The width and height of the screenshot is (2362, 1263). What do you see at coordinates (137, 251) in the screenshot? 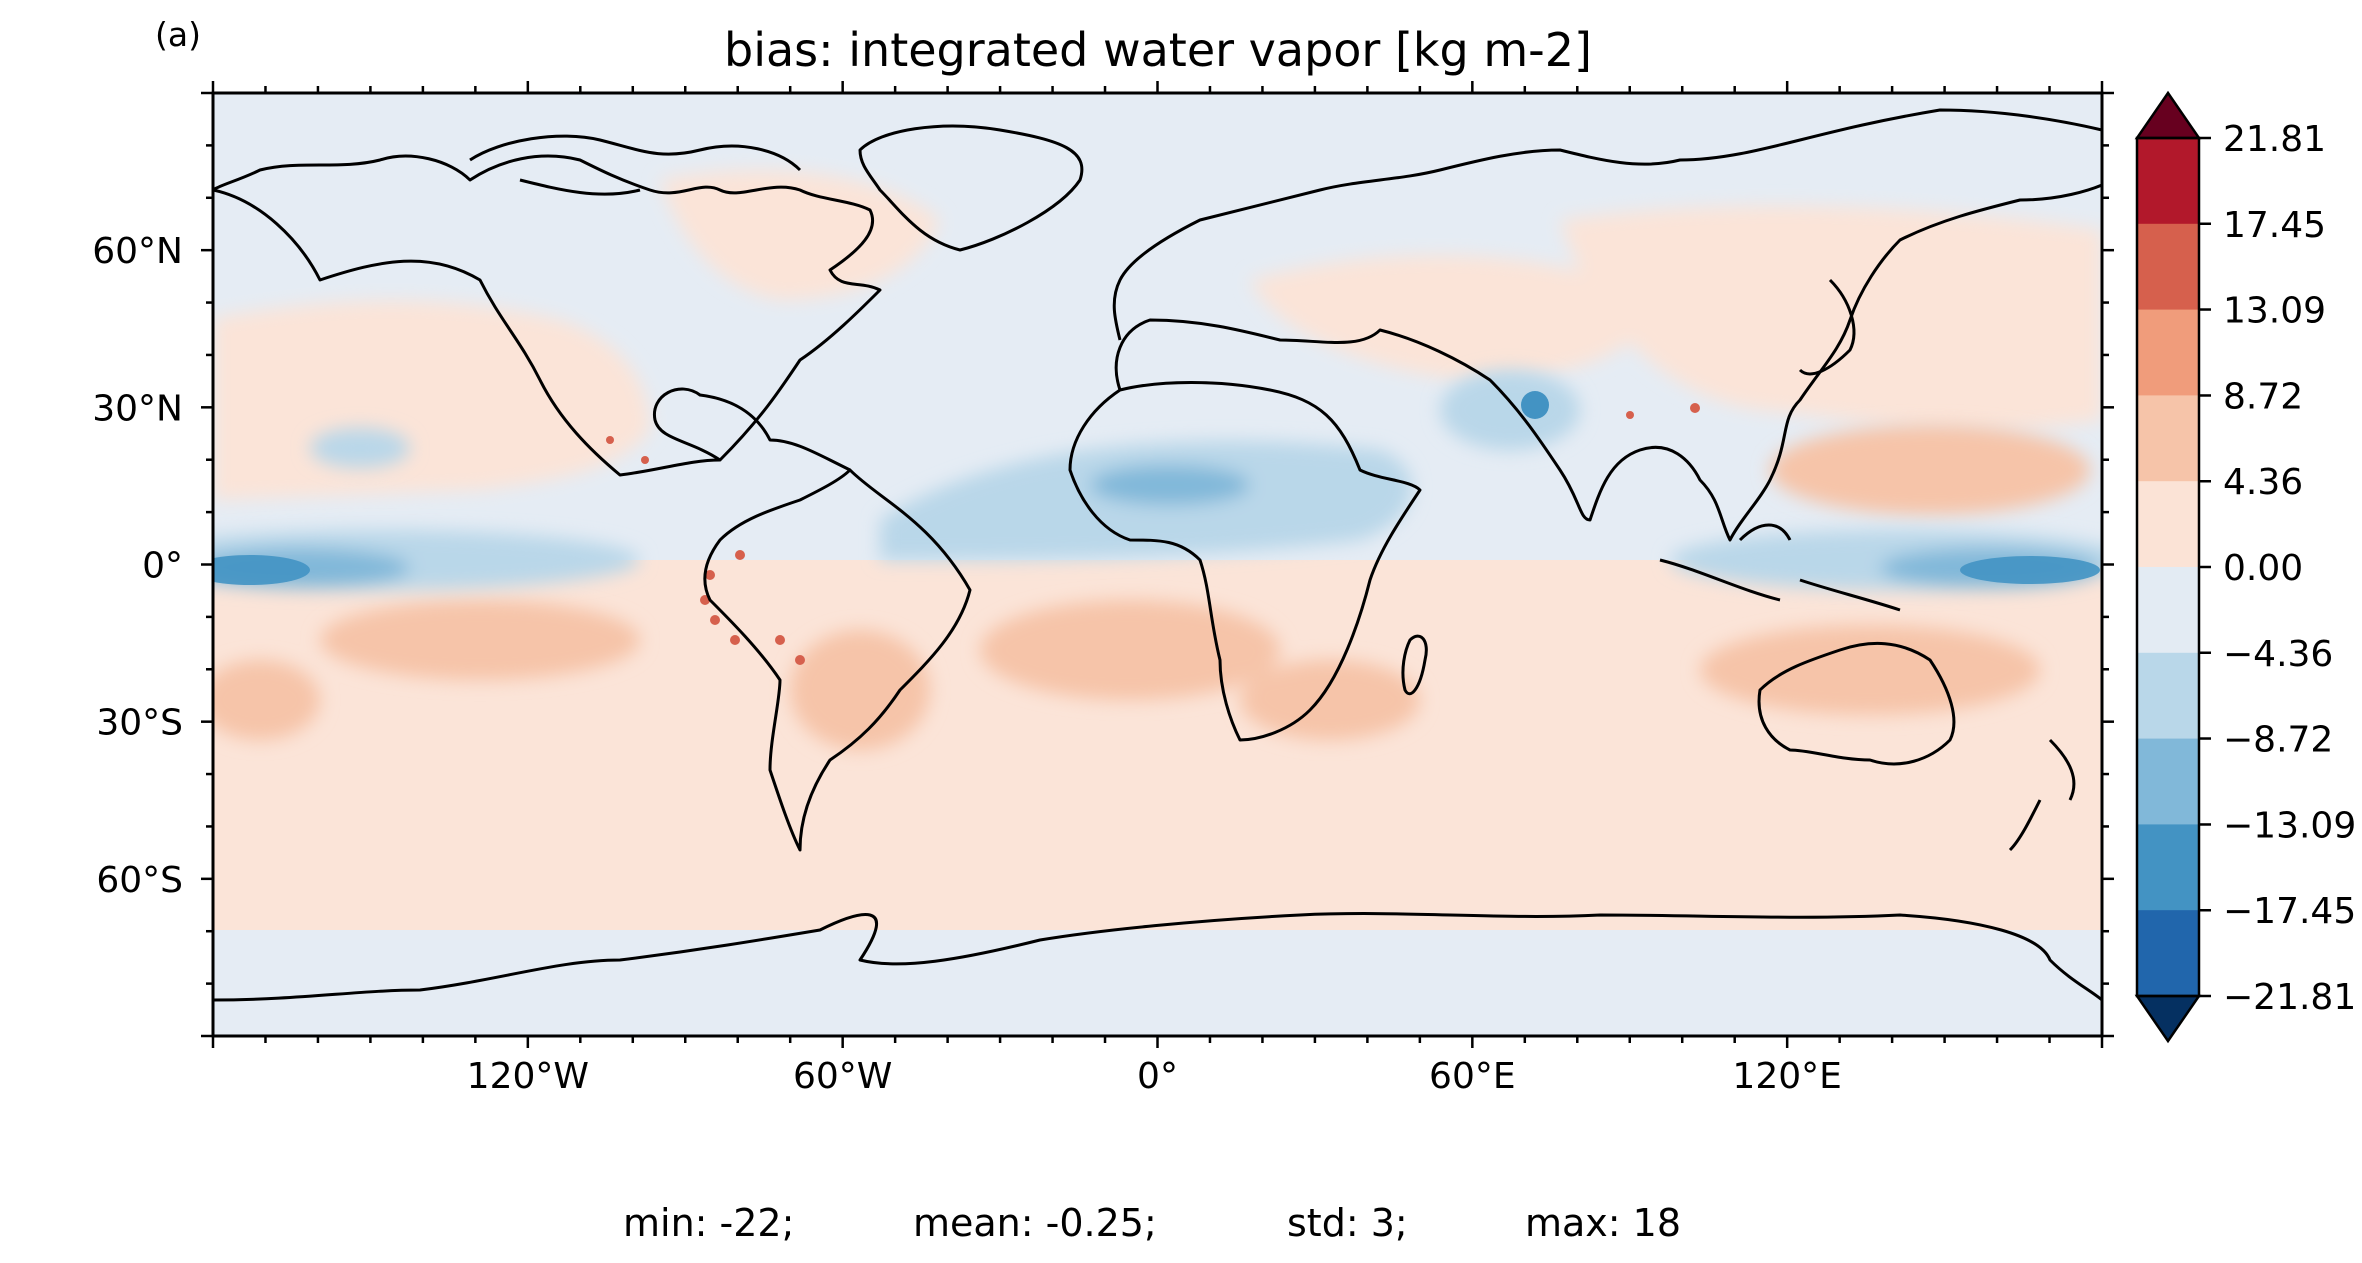
I see `y-tick-label: 60°N` at bounding box center [137, 251].